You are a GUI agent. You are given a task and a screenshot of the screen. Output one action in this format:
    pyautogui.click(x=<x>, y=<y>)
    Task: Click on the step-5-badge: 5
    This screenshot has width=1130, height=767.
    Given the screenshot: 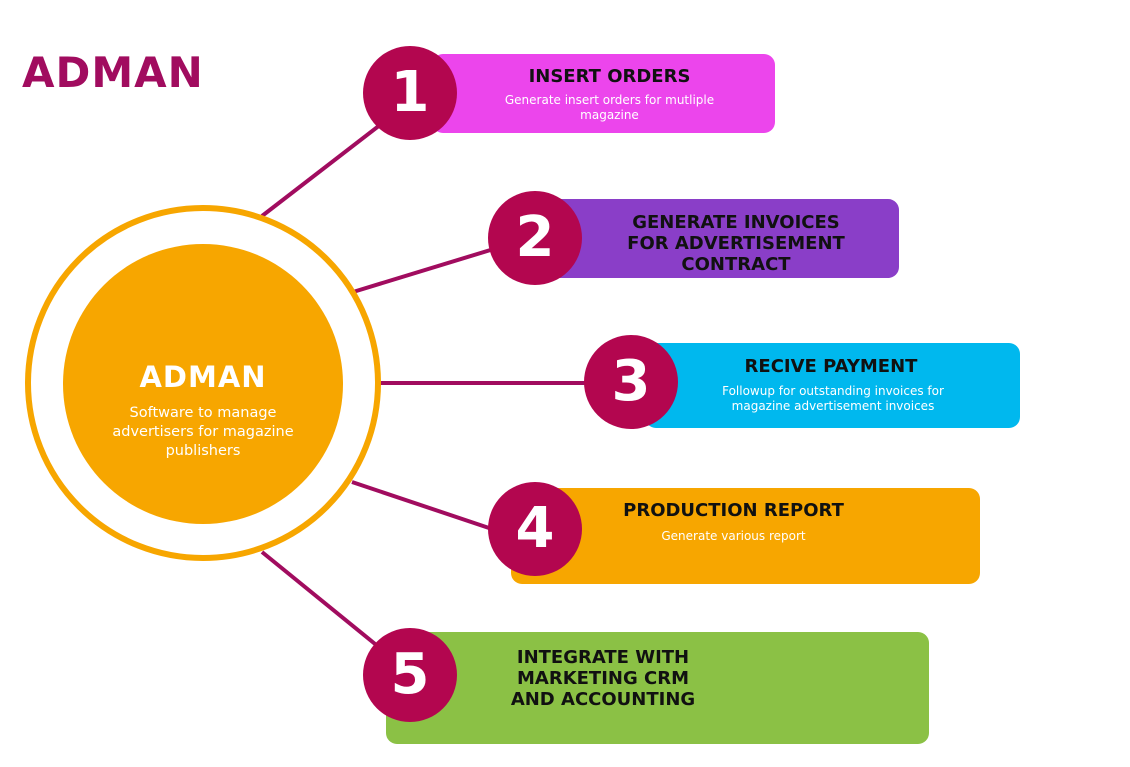 What is the action you would take?
    pyautogui.click(x=410, y=675)
    